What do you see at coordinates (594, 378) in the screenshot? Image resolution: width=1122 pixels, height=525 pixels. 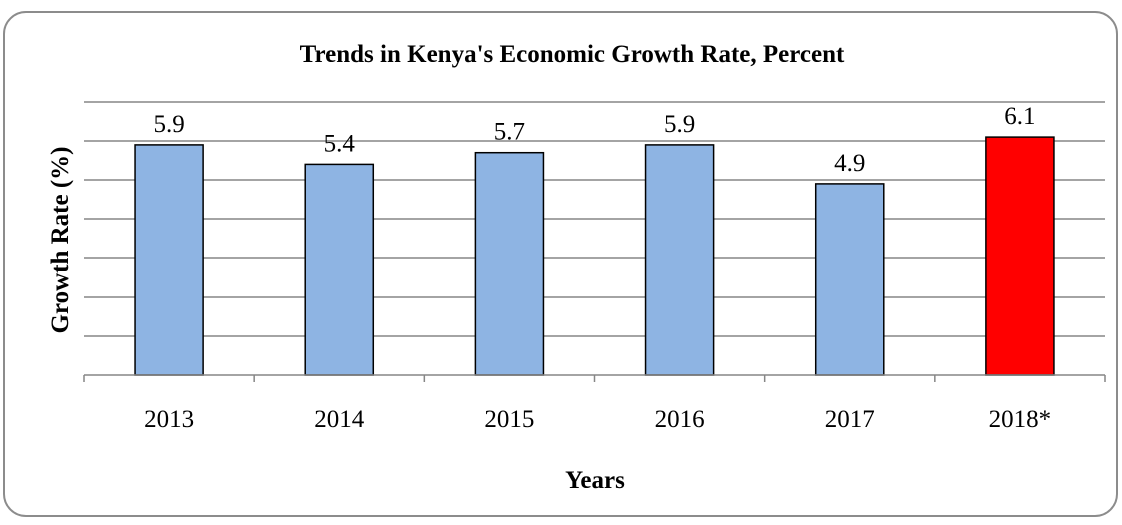 I see `x-axis` at bounding box center [594, 378].